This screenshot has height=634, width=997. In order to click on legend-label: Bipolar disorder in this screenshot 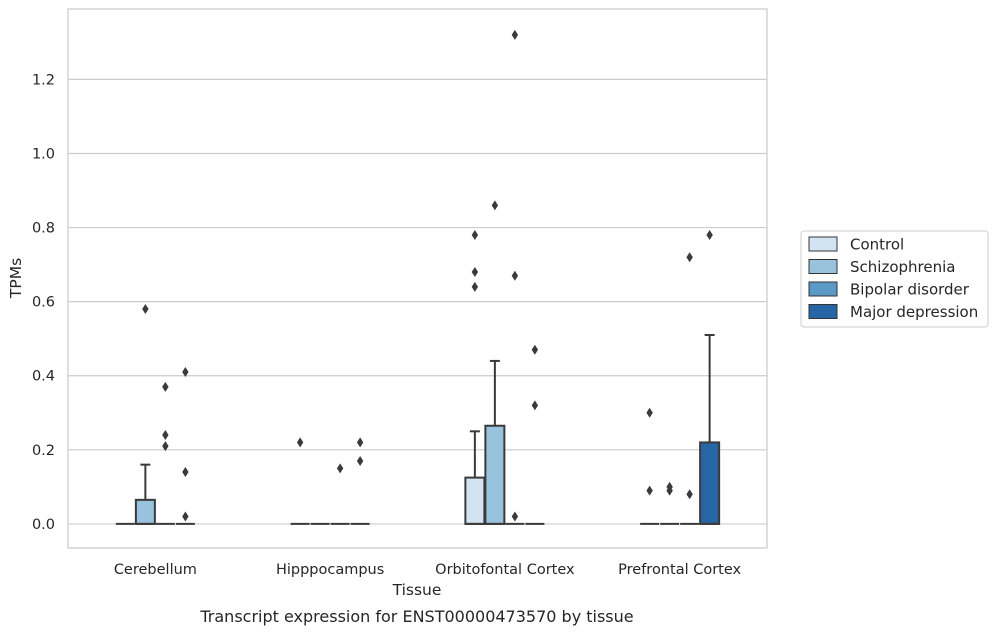, I will do `click(910, 290)`.